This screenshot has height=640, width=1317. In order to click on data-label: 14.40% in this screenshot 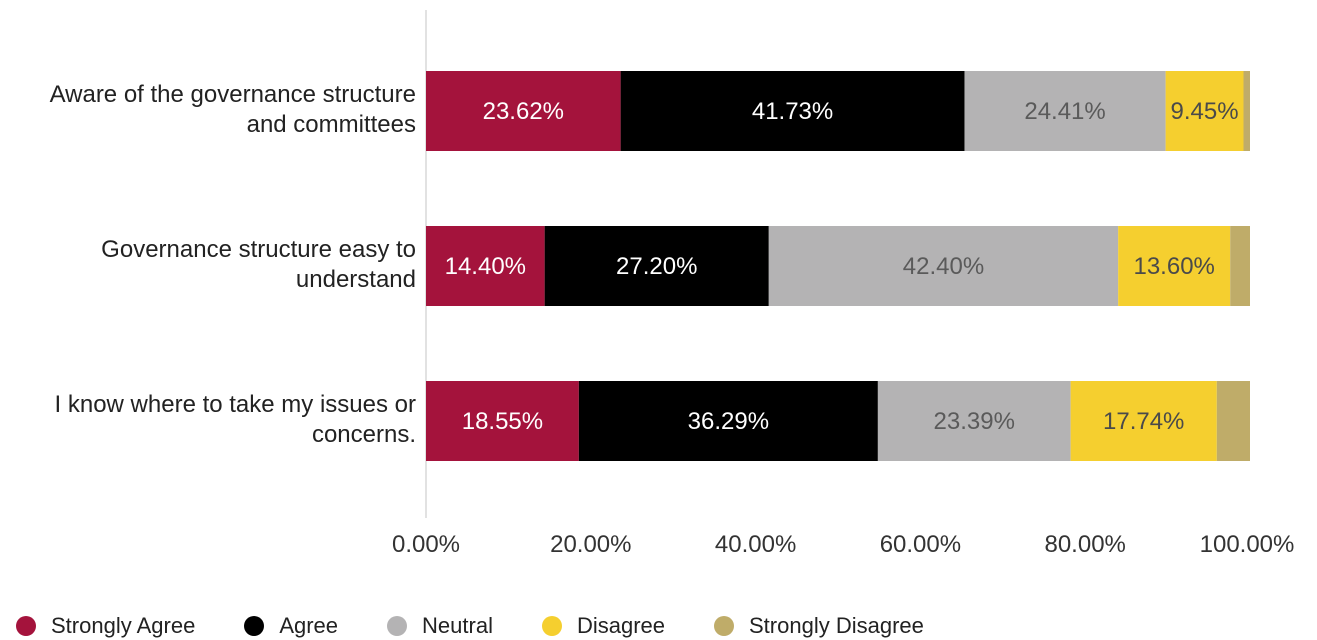, I will do `click(485, 266)`.